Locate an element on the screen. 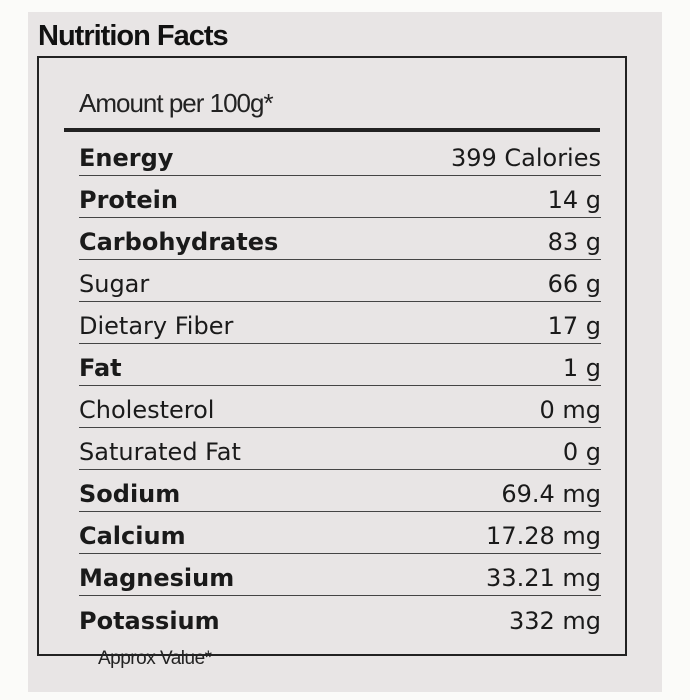 This screenshot has height=700, width=690. nutrient-row: Sugar 66 g is located at coordinates (340, 281).